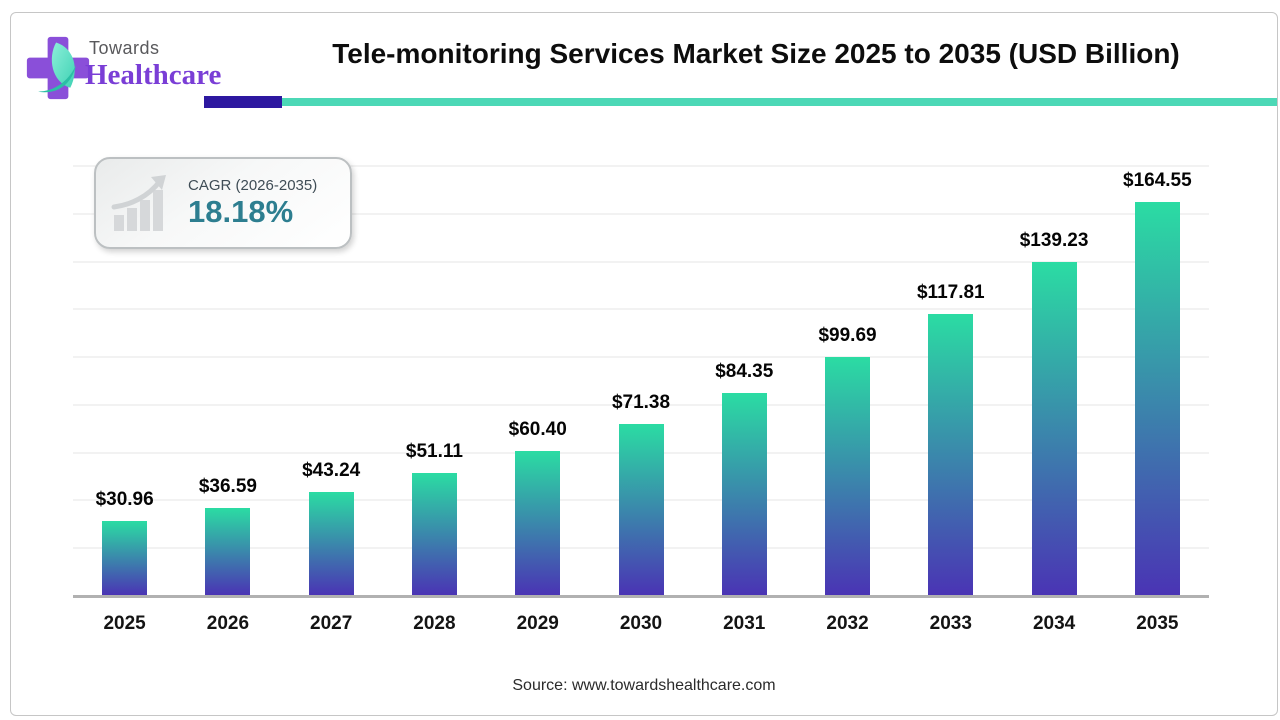 The image size is (1280, 720). I want to click on title-underline, so click(779, 102).